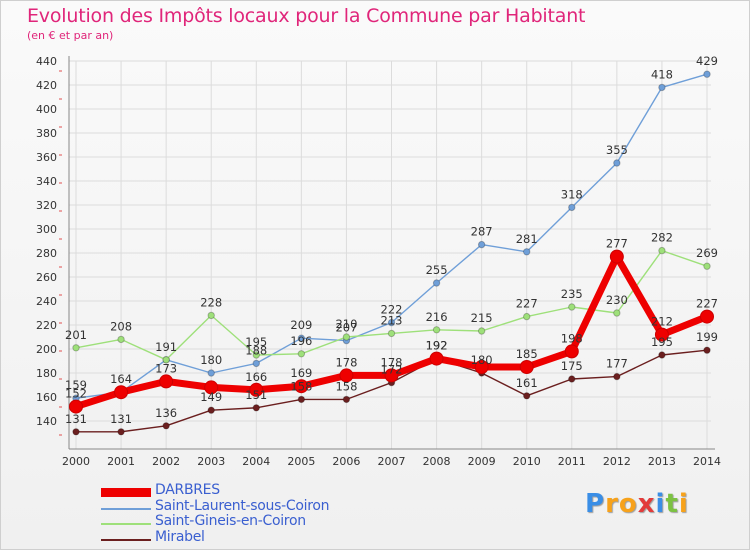 This screenshot has height=550, width=750. I want to click on data-label: 277, so click(617, 244).